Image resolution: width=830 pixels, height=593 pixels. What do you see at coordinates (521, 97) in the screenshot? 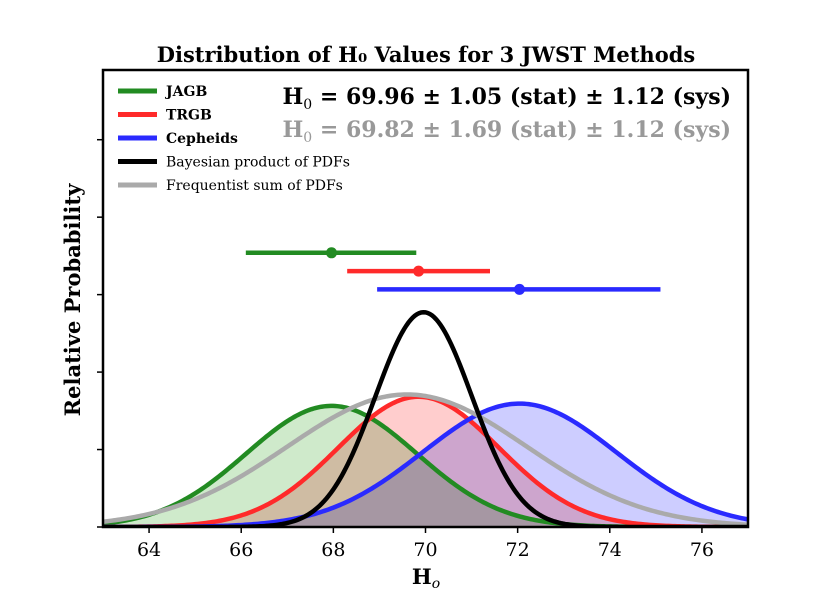
I see `annotation-1-value: = 69.96 ± 1.05 (stat) ± 1.12 (sys)` at bounding box center [521, 97].